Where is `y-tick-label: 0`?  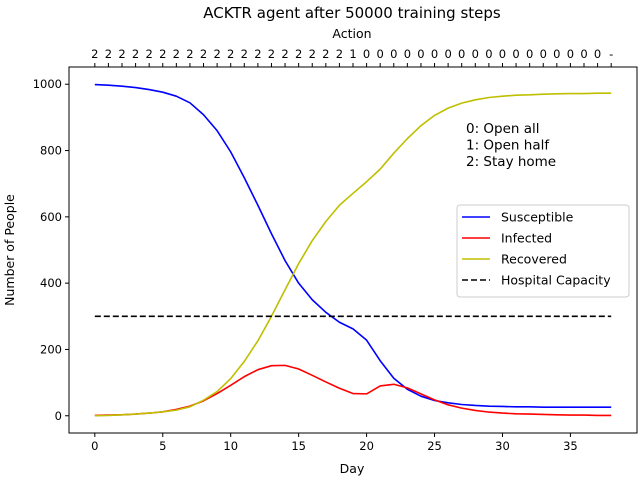 y-tick-label: 0 is located at coordinates (58, 416).